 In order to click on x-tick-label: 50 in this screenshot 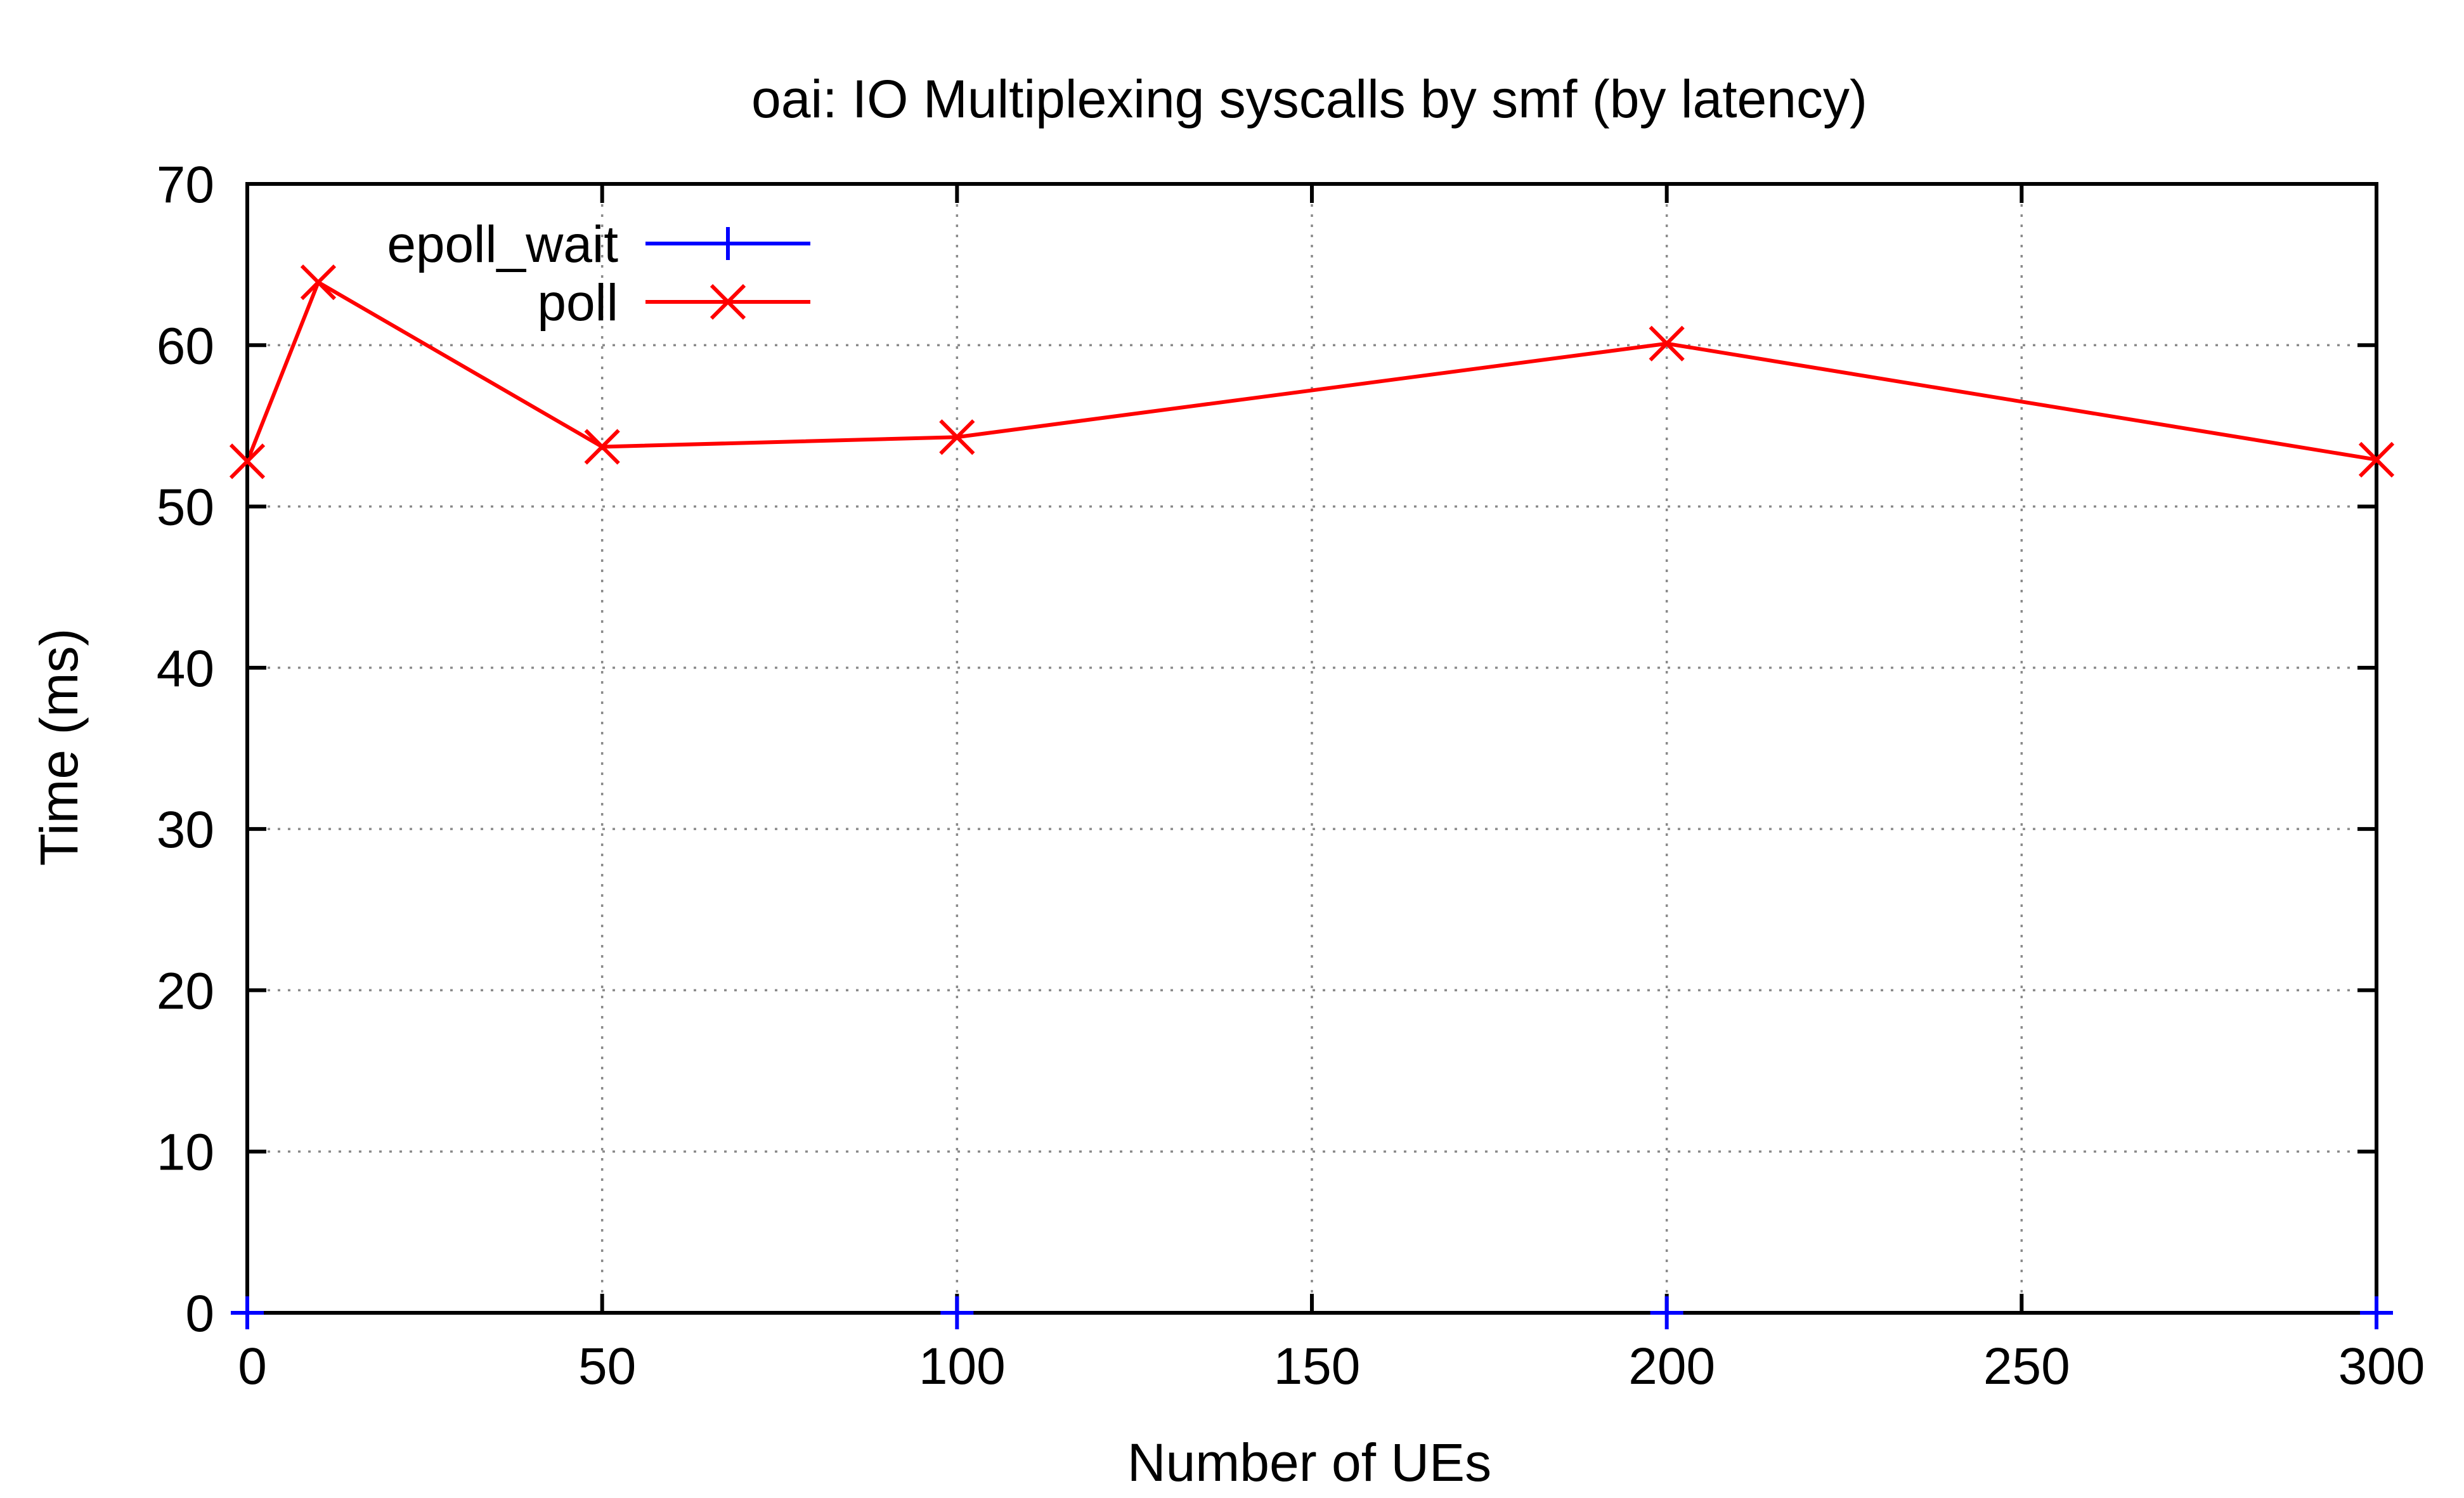, I will do `click(607, 1367)`.